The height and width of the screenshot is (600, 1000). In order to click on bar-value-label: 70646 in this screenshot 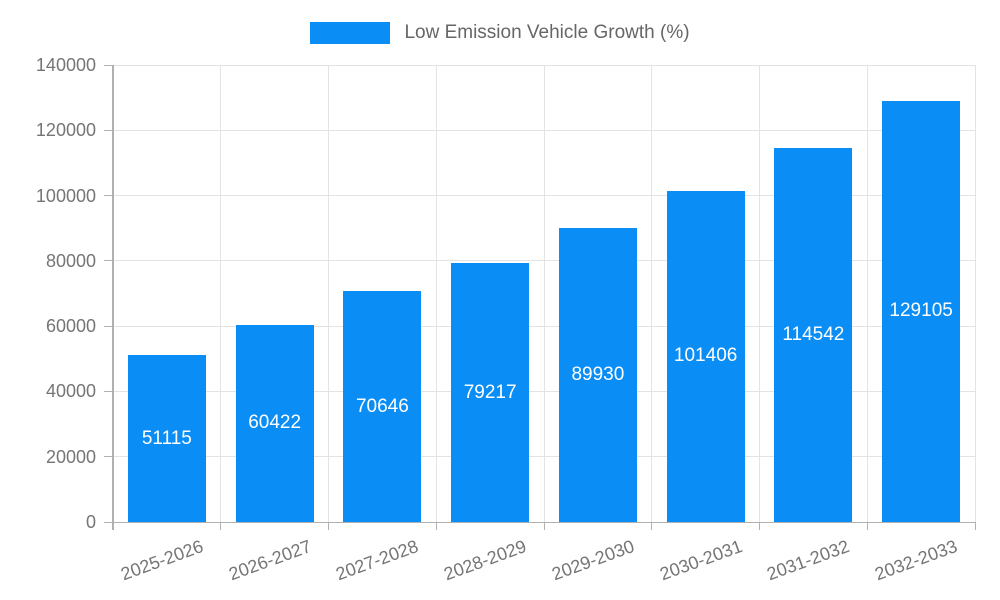, I will do `click(382, 406)`.